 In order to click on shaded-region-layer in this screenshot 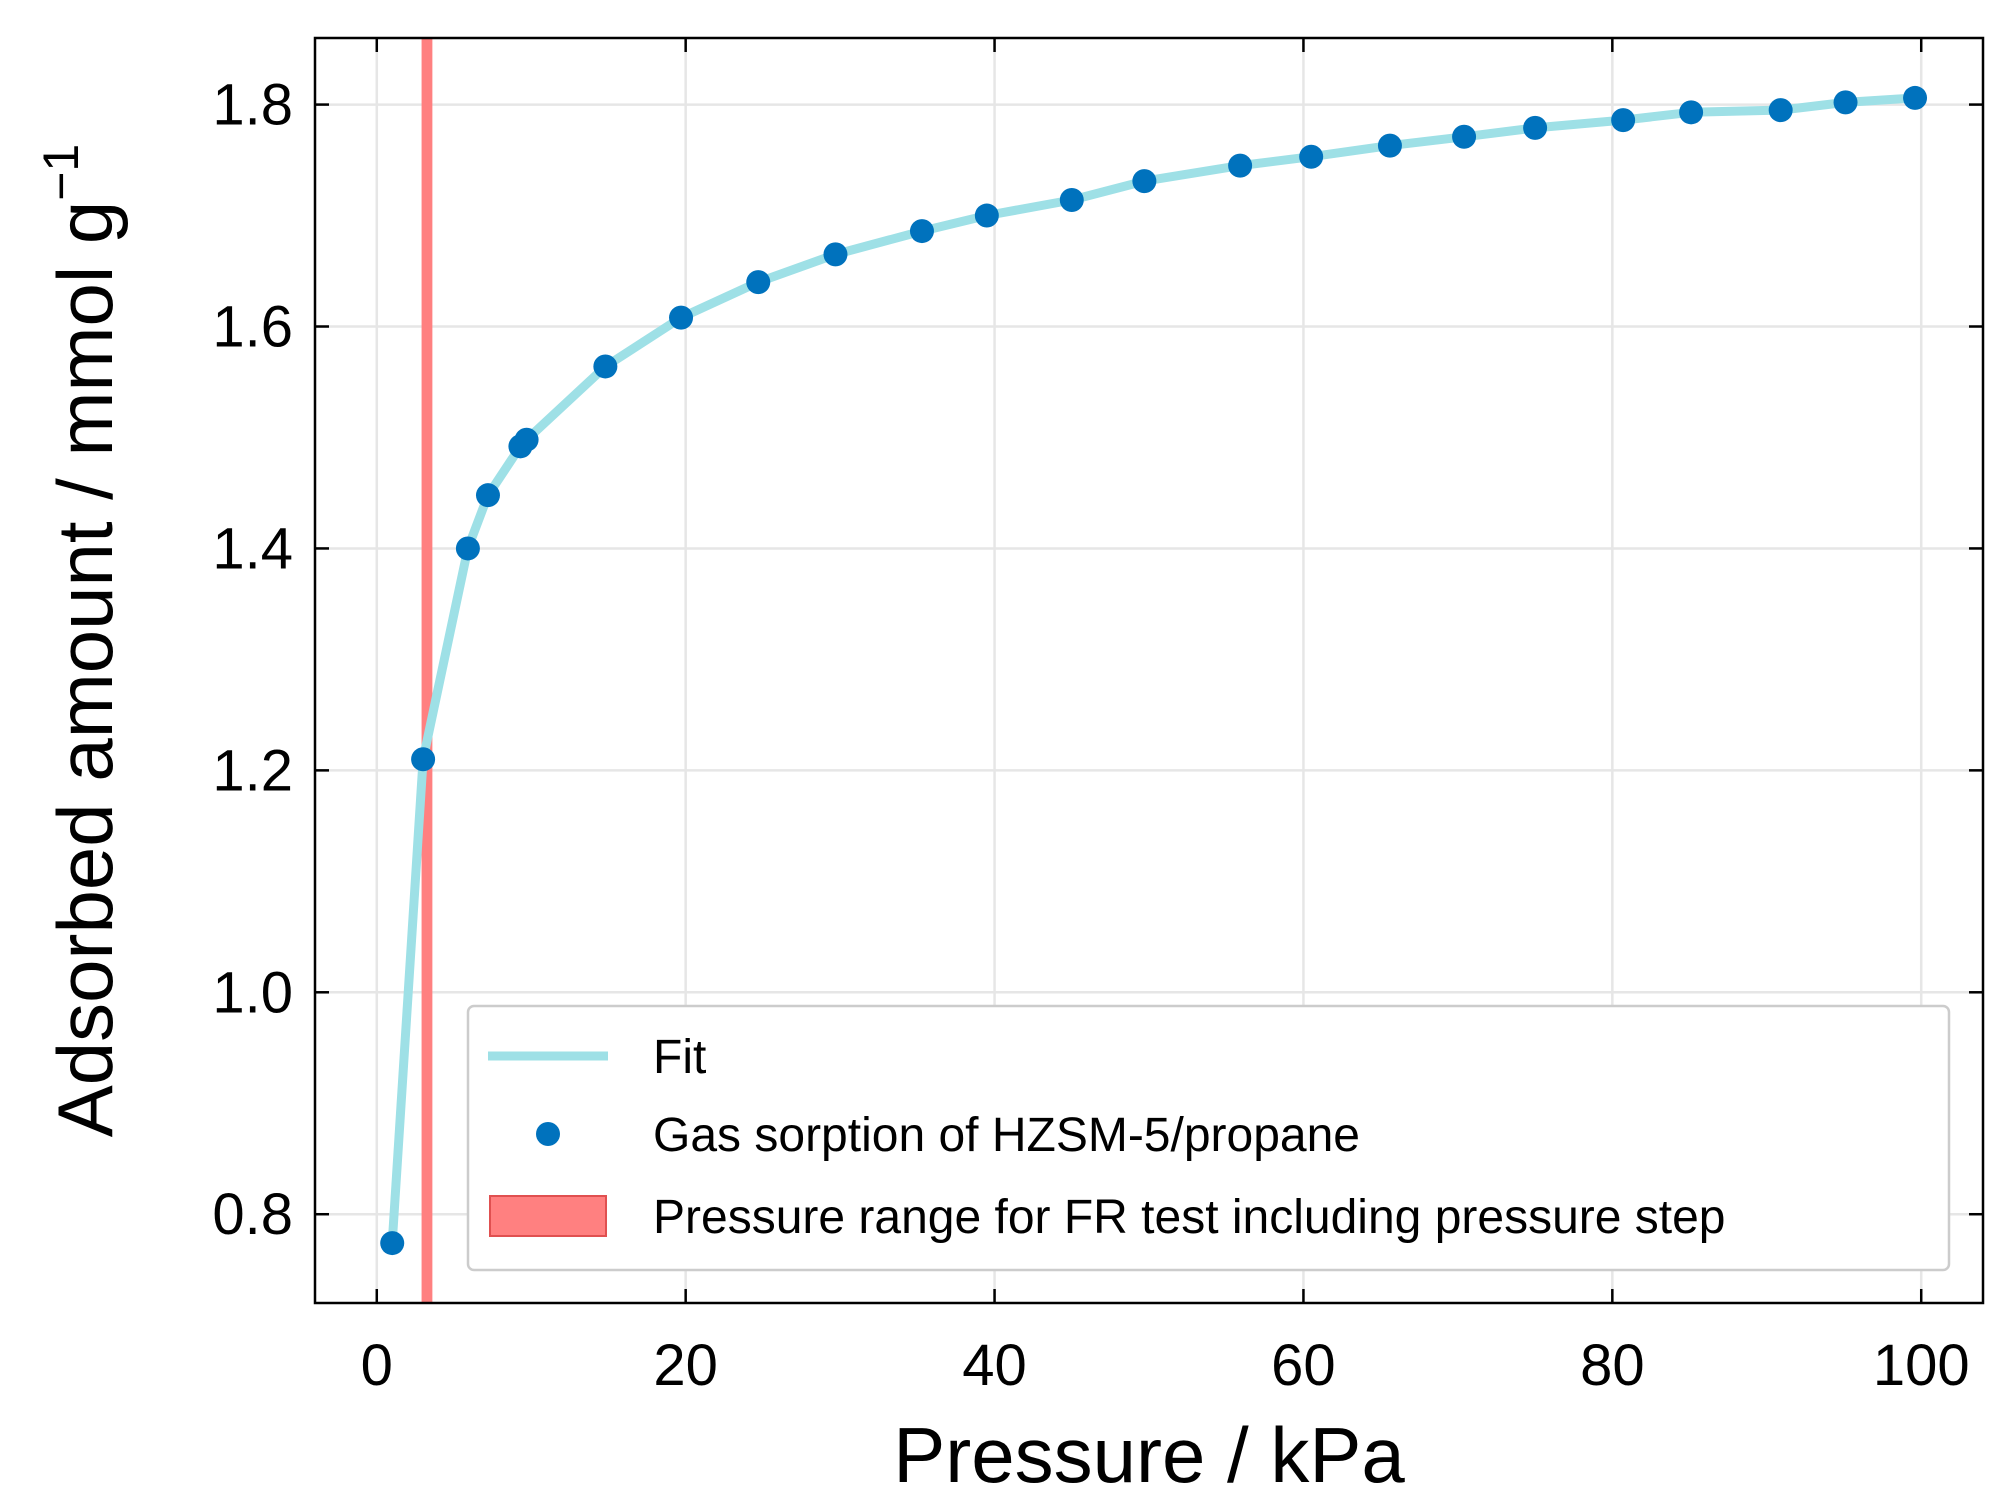, I will do `click(427, 670)`.